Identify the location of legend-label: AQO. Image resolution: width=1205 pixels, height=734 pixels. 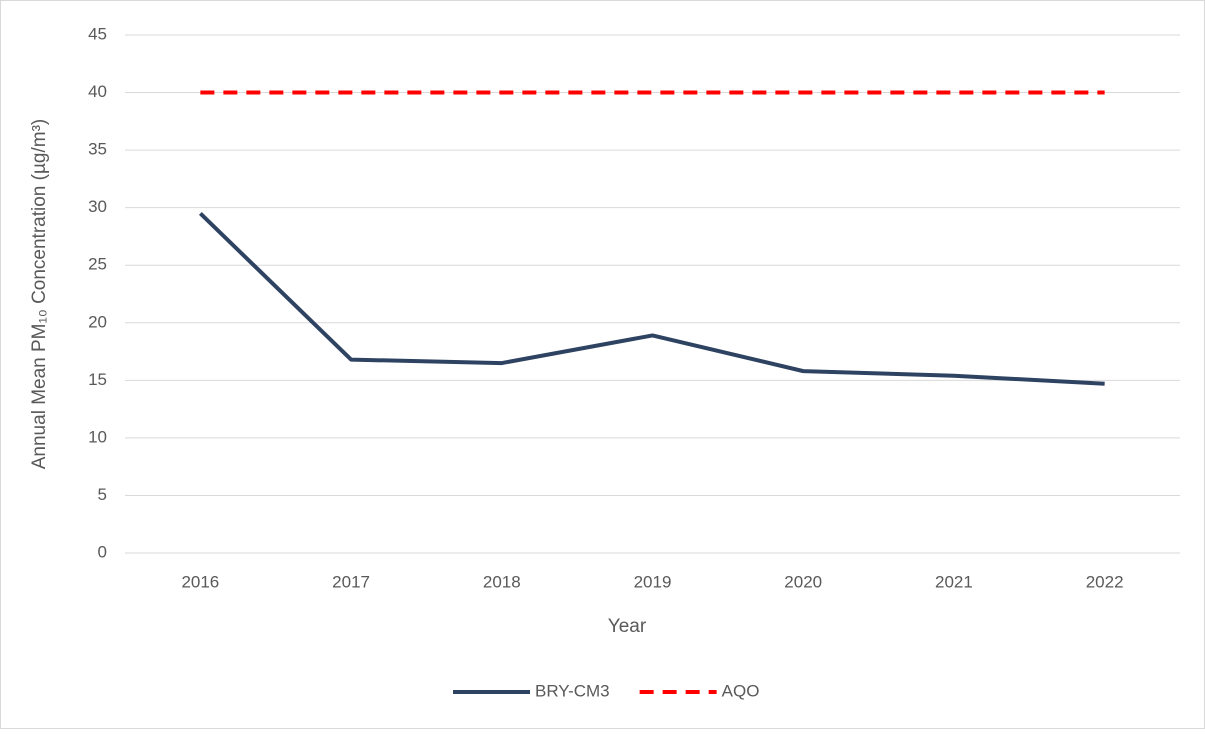
(741, 690).